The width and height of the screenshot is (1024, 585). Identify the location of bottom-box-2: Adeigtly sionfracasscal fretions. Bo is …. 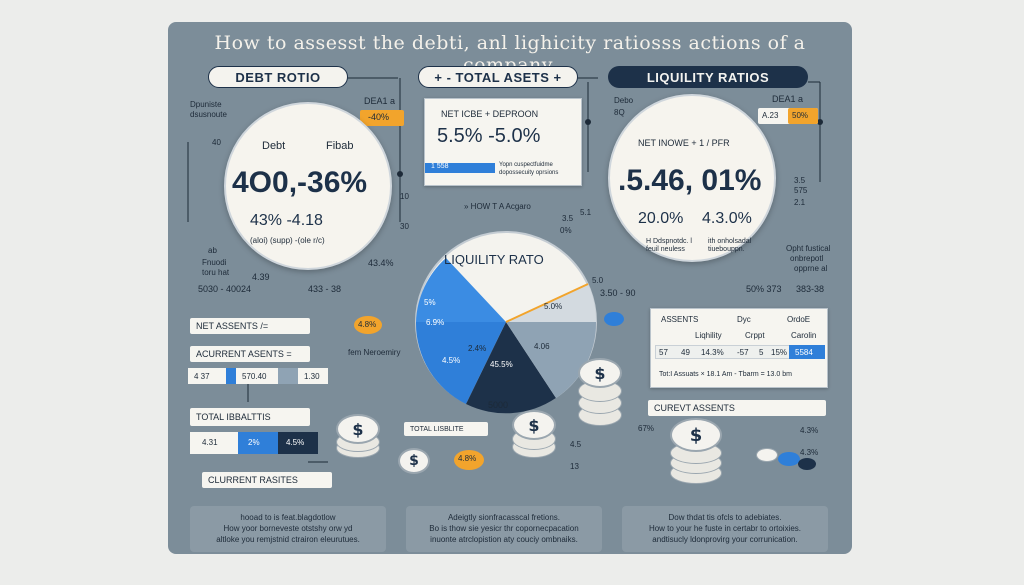
(504, 529).